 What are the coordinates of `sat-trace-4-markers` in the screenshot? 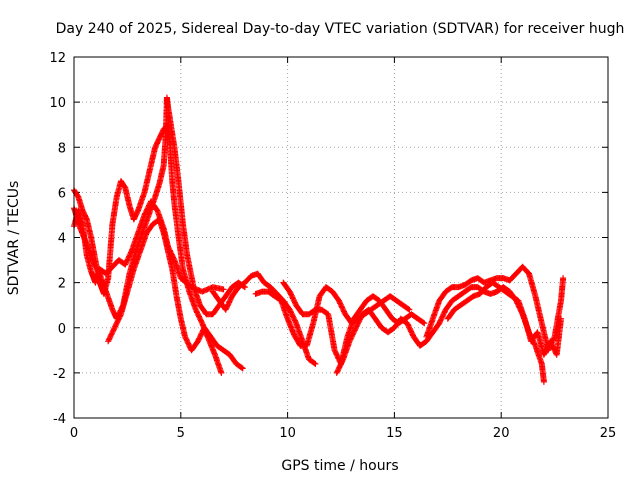 It's located at (175, 294).